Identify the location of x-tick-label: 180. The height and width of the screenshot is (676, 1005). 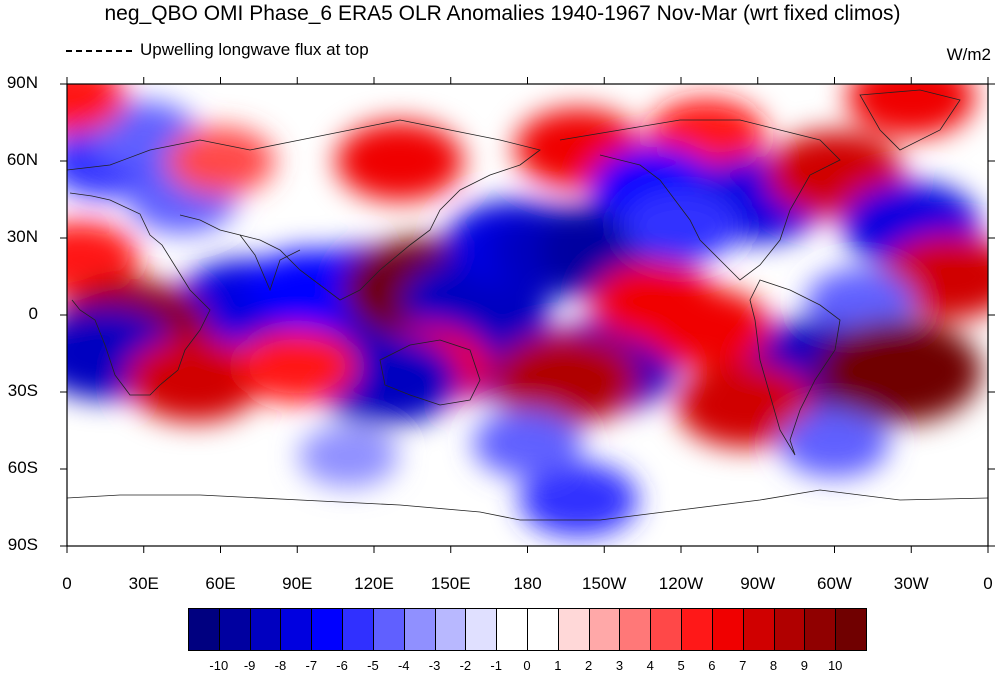
(527, 583).